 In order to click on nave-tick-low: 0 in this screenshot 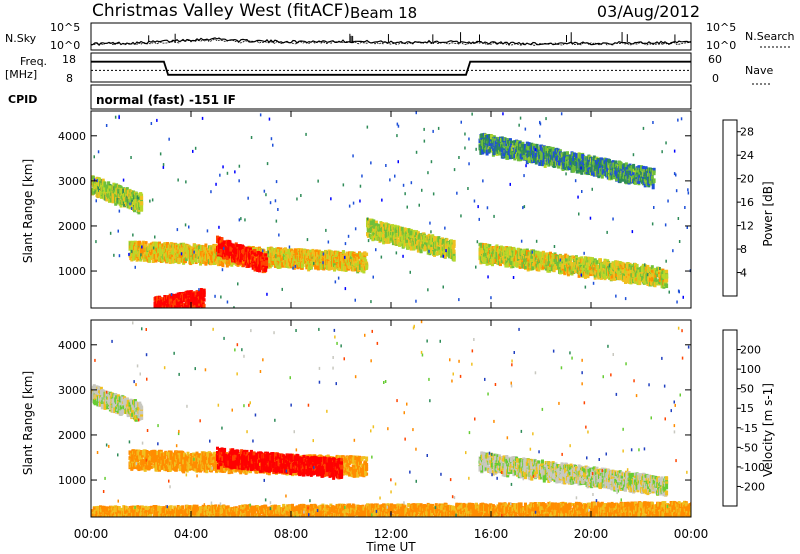, I will do `click(715, 78)`.